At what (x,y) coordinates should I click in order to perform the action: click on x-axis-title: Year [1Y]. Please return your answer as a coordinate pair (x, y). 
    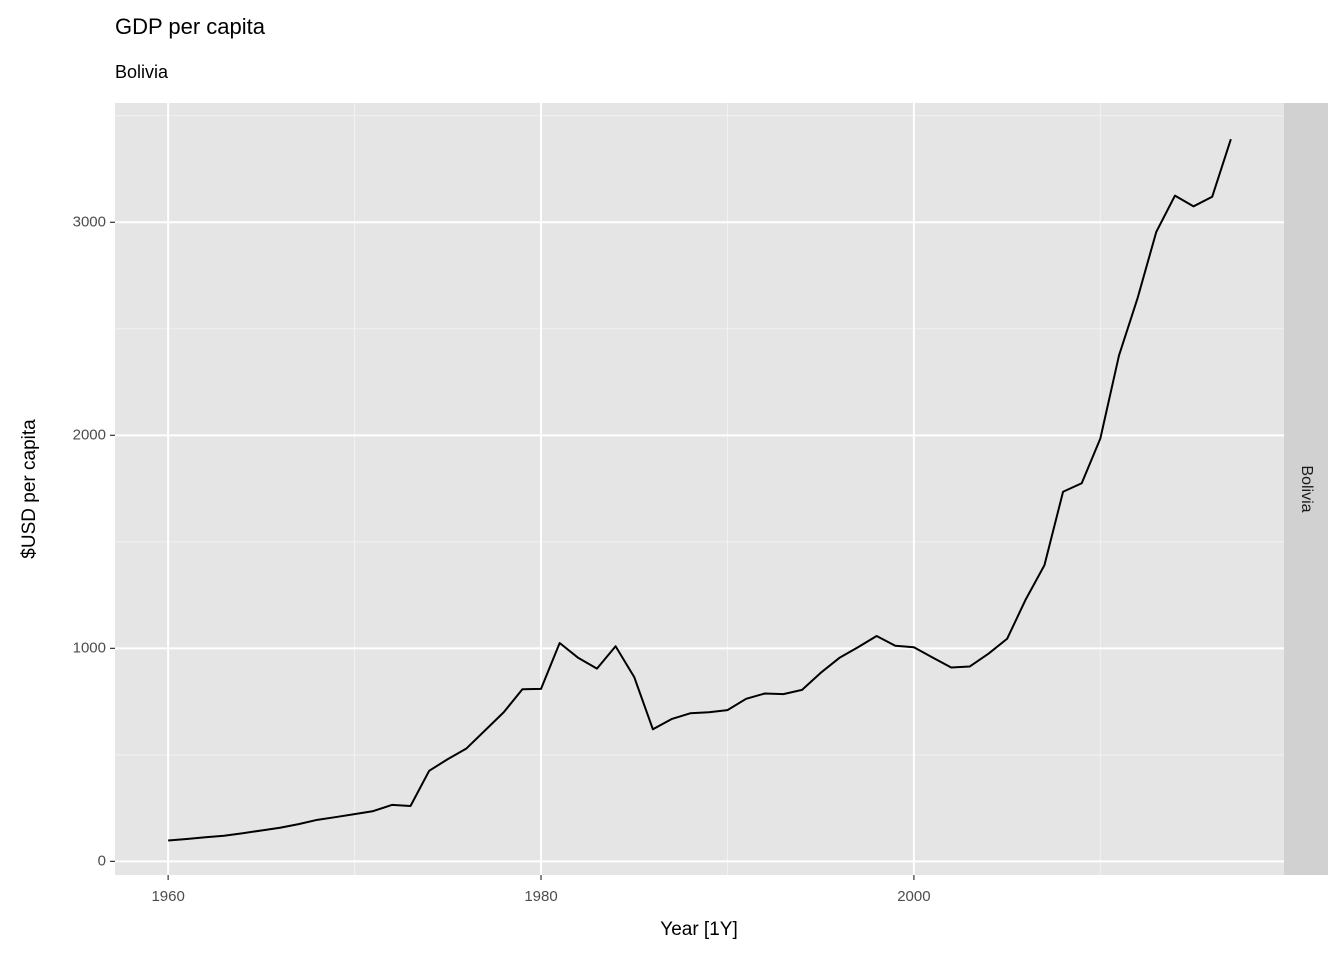
    Looking at the image, I should click on (698, 929).